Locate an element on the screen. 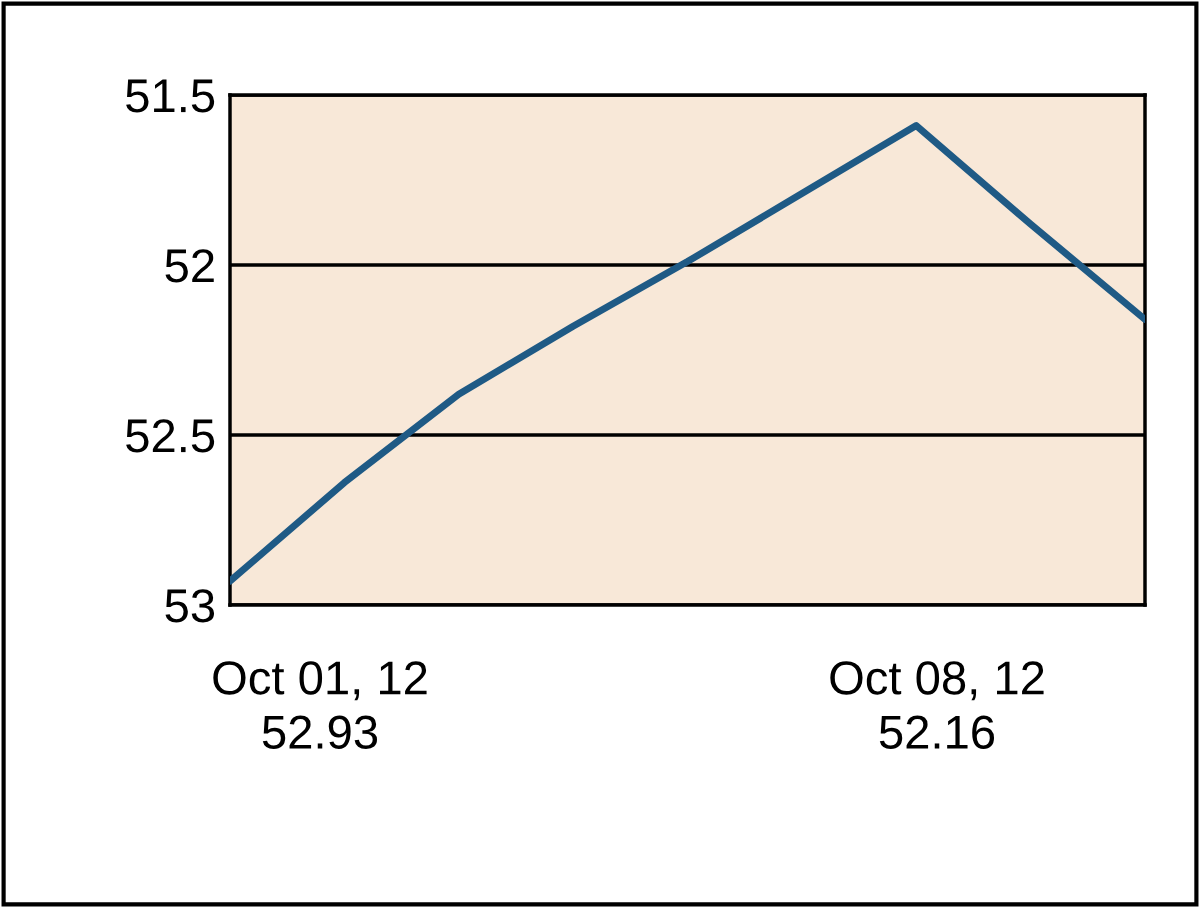 This screenshot has width=1200, height=908. text: Oct 01, 12 52.93 is located at coordinates (320, 705).